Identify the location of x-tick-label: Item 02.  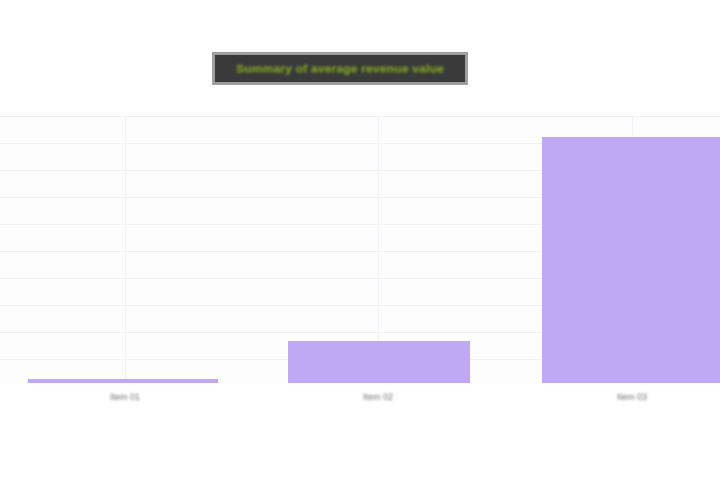
(378, 397).